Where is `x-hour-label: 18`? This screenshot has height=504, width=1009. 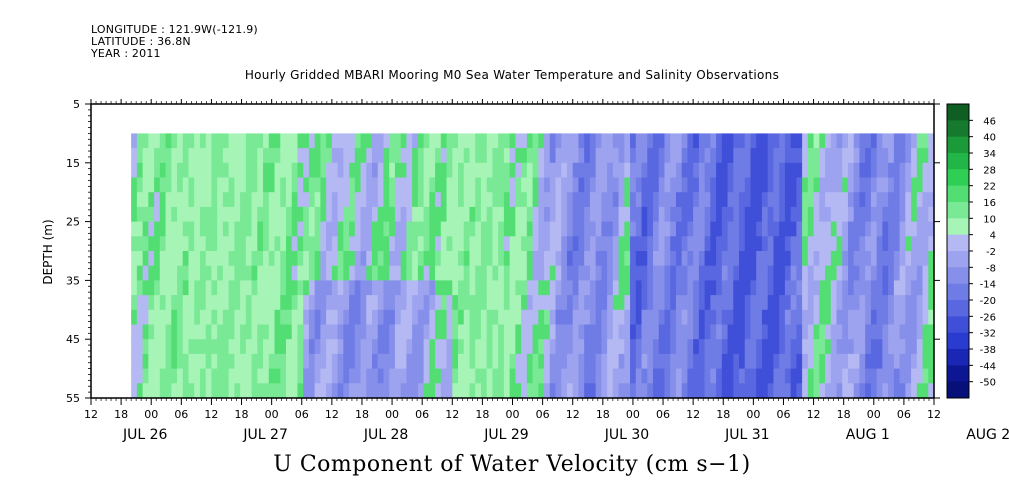 x-hour-label: 18 is located at coordinates (362, 414).